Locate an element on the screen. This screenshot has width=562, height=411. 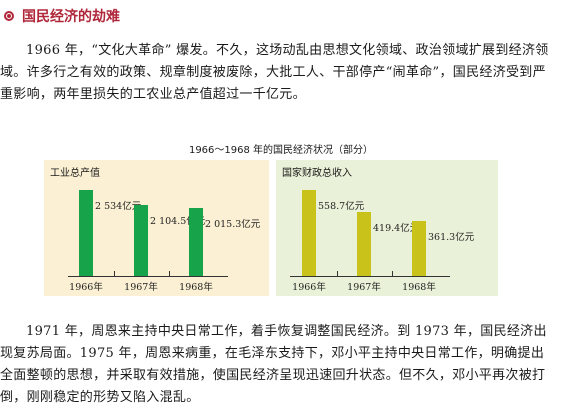
chart-title: 1966～1968 年的国民经济状况（部分） is located at coordinates (281, 150).